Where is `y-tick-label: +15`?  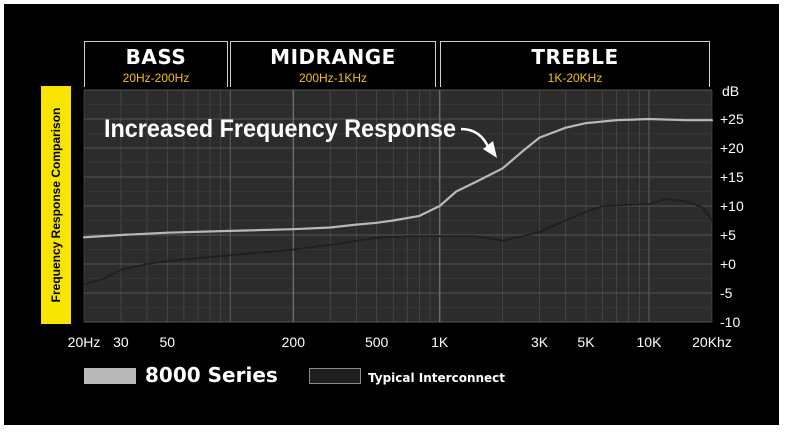
y-tick-label: +15 is located at coordinates (732, 177).